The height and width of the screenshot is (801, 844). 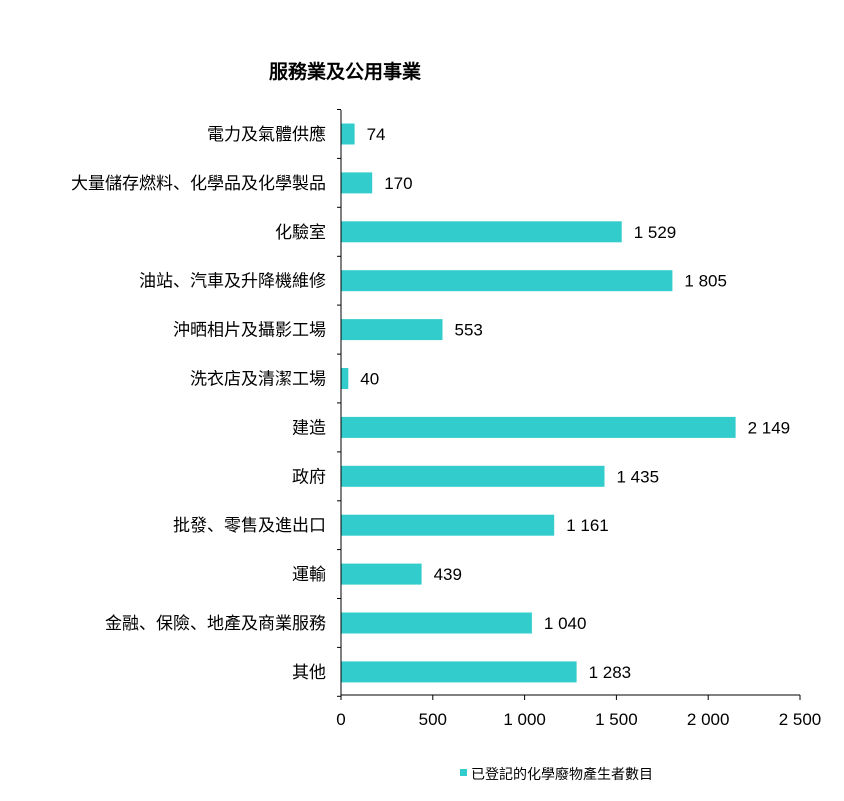 I want to click on legend: 已登記的化學廢物產生者數目, so click(x=556, y=774).